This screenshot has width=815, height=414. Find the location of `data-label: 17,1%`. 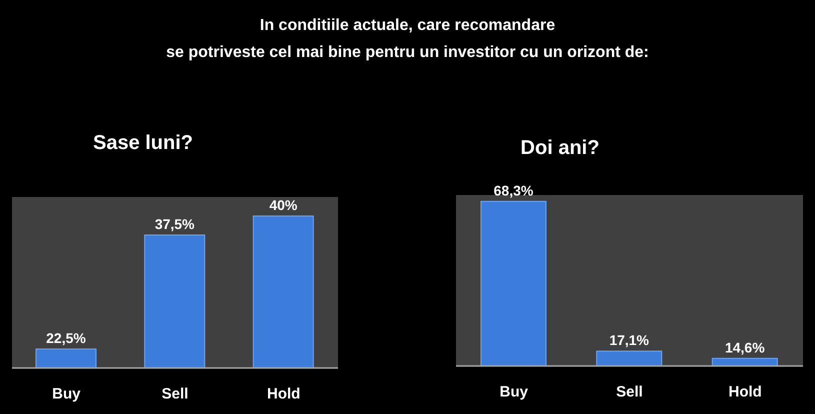

data-label: 17,1% is located at coordinates (629, 340).